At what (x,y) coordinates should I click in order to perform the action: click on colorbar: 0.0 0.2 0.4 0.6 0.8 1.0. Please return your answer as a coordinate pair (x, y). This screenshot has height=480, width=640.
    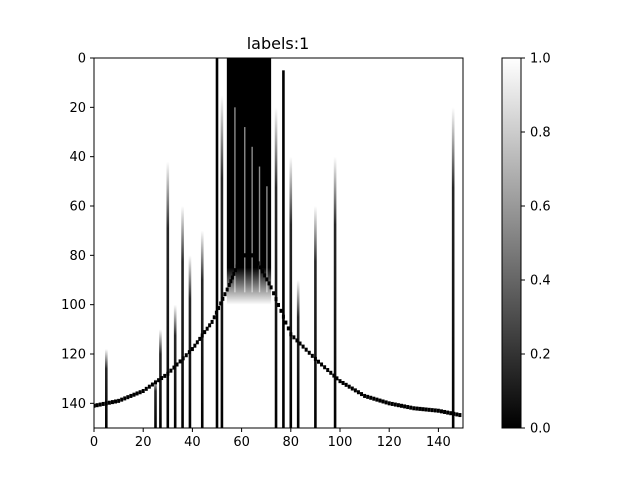
    Looking at the image, I should click on (526, 244).